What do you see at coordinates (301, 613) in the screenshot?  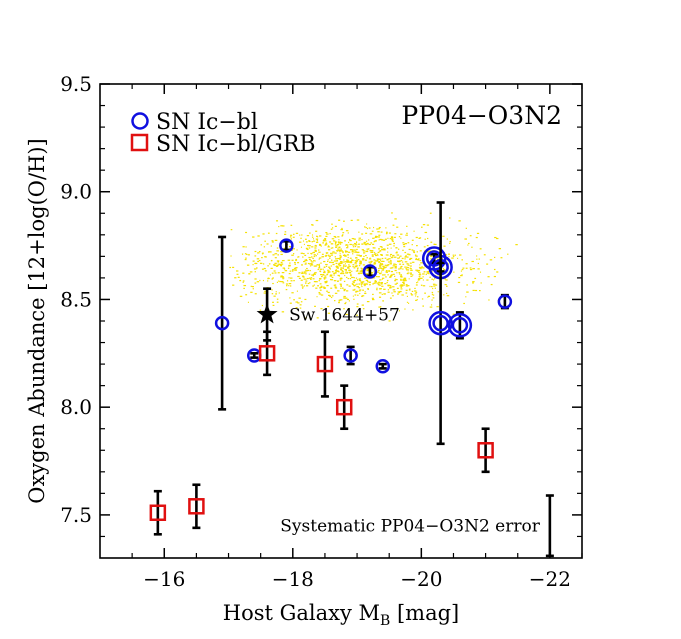 I see `x-axis-label-main: Host Galaxy M` at bounding box center [301, 613].